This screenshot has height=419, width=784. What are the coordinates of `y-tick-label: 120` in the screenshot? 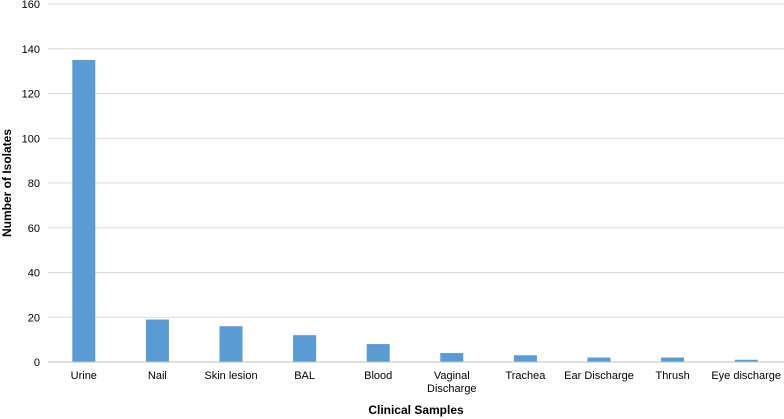 It's located at (31, 95).